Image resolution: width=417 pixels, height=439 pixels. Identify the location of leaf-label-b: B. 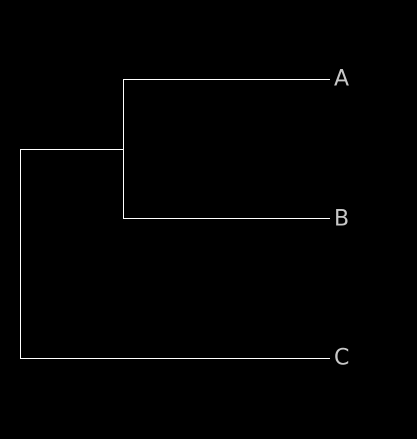
(341, 219).